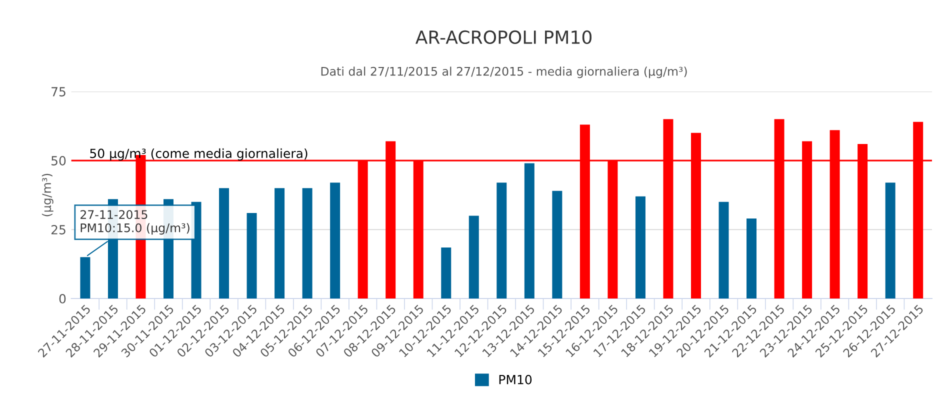 This screenshot has height=398, width=951. I want to click on ref-line-label: 50 µg/m³ (come media giornaliera), so click(199, 154).